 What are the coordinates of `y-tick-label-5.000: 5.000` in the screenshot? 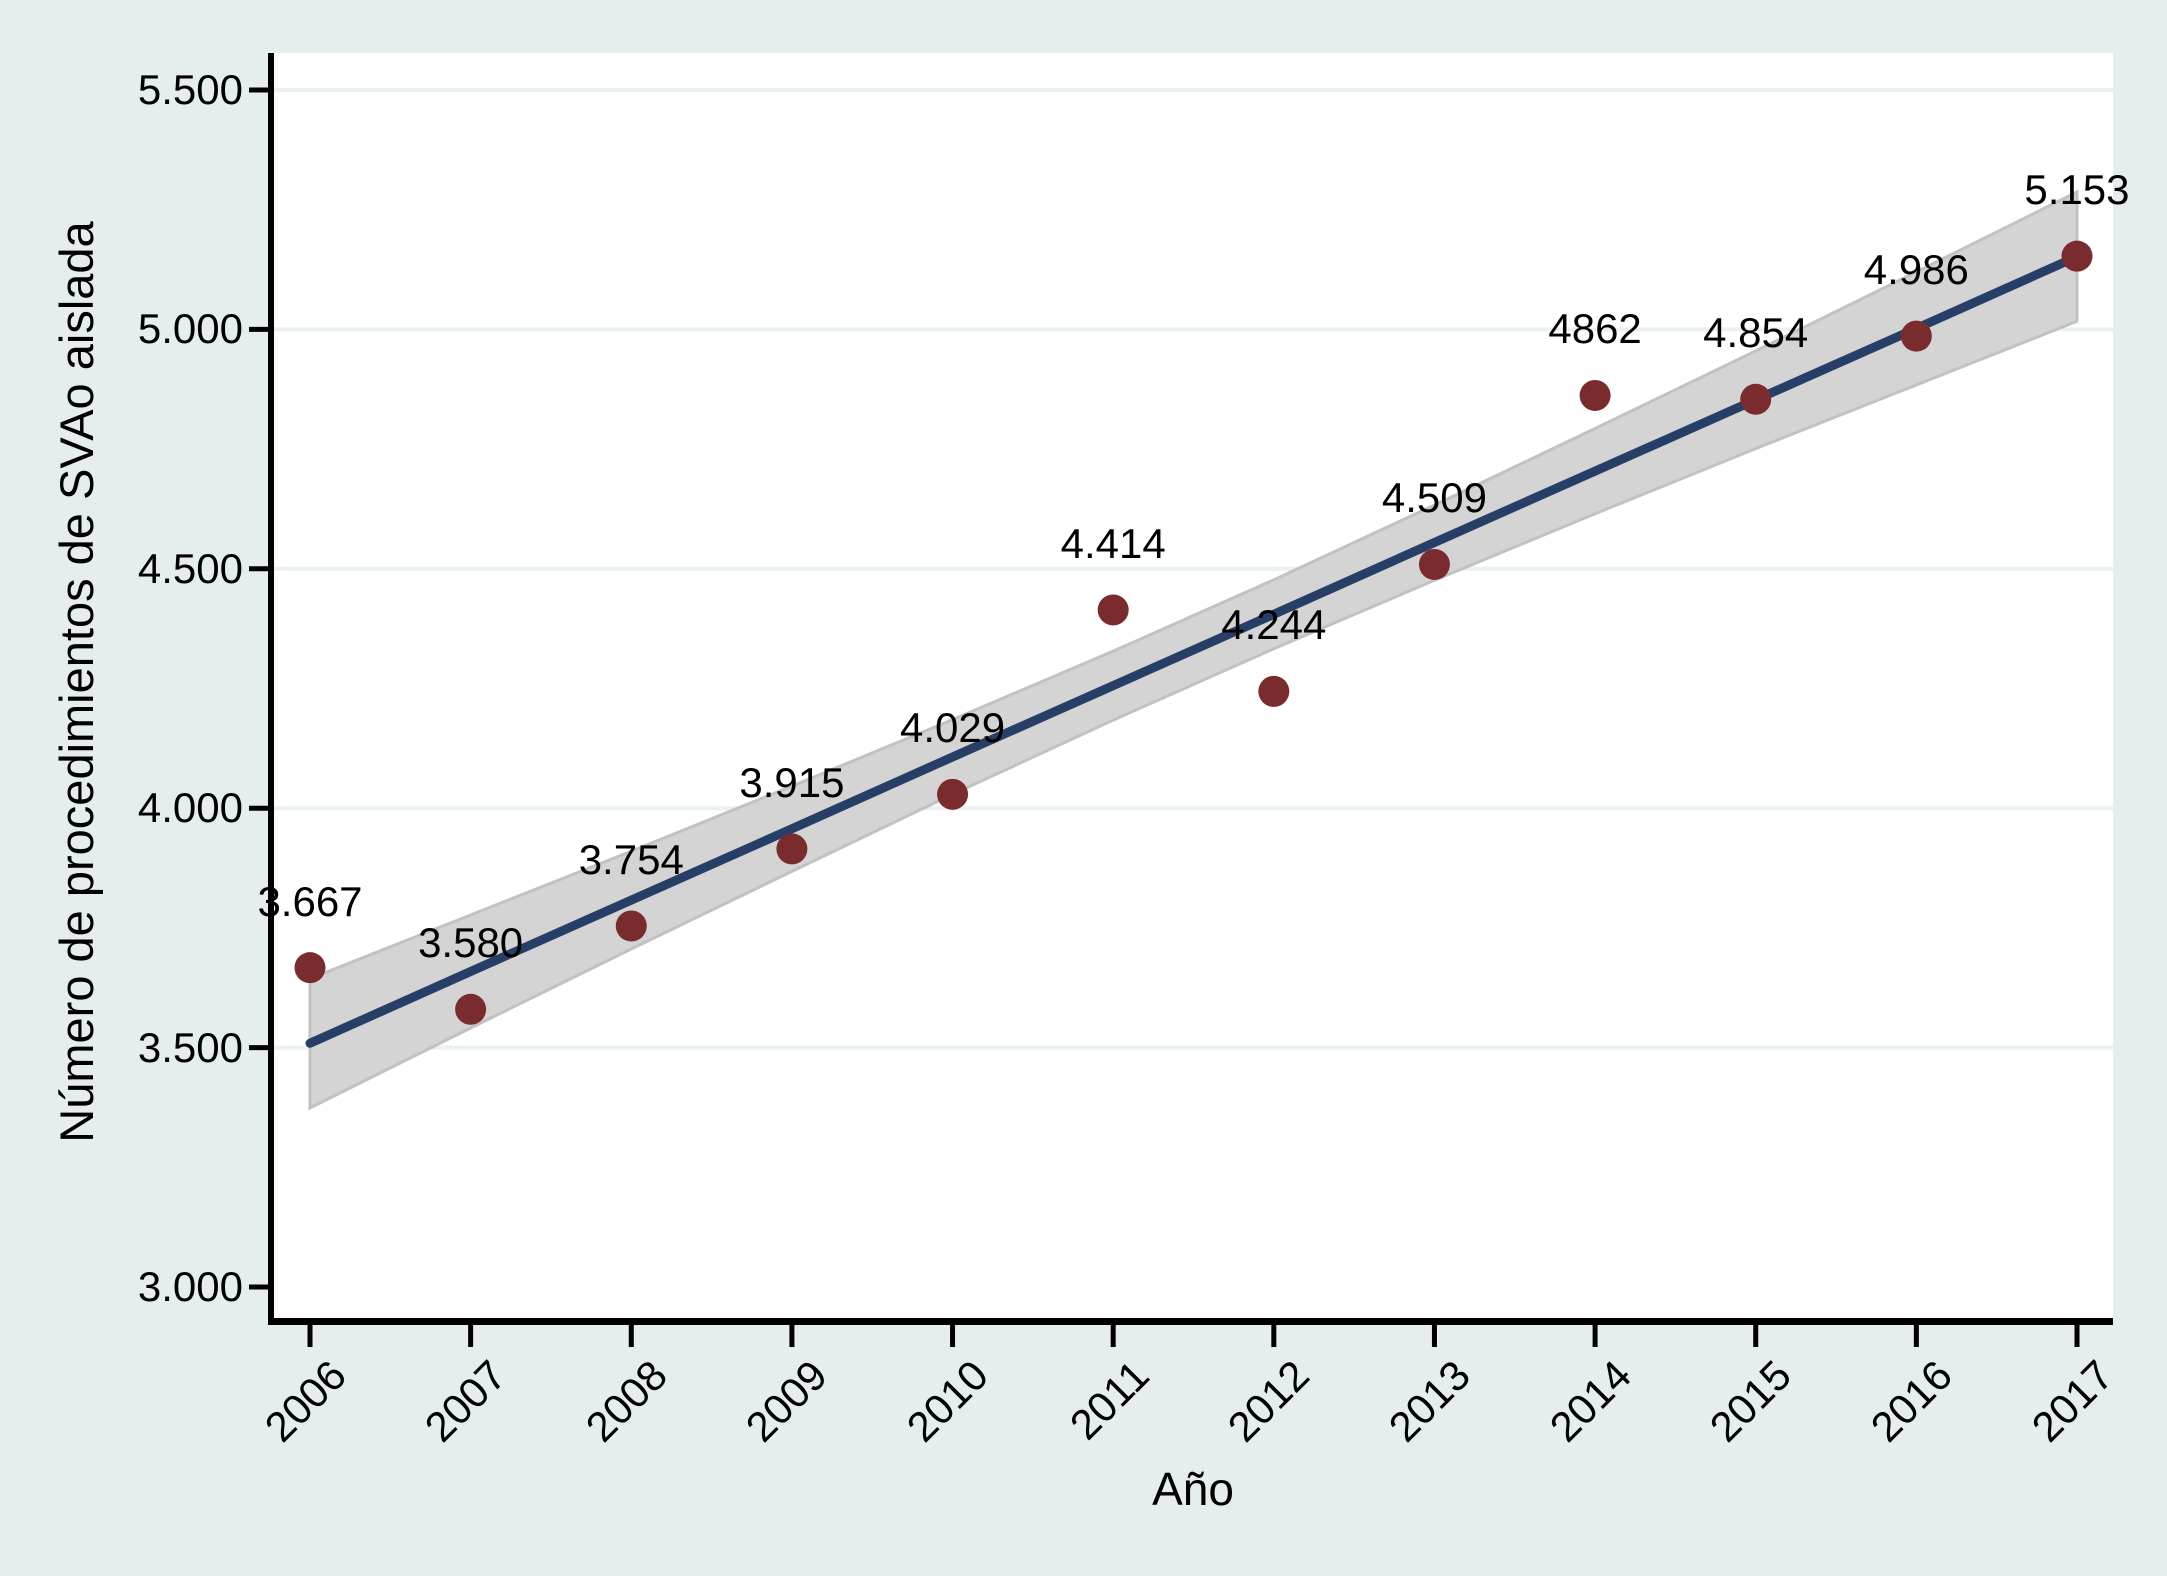 It's located at (190, 329).